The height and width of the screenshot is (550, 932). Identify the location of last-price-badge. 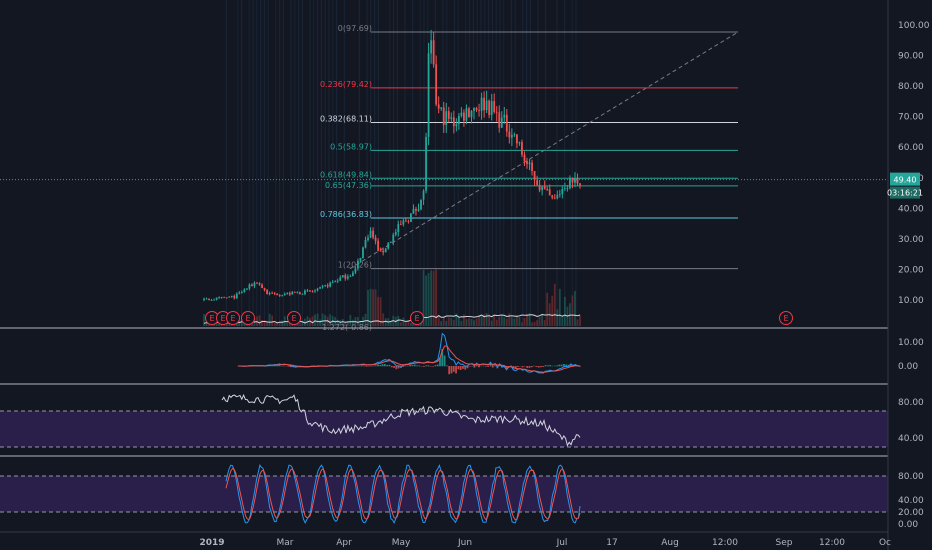
(905, 179).